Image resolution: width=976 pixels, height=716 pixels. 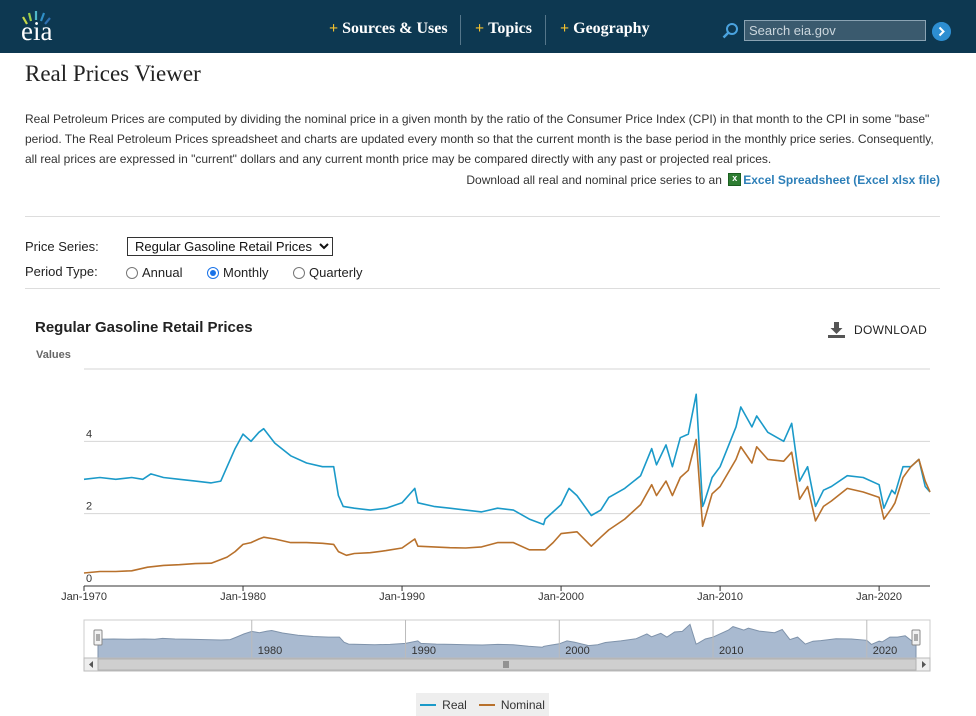 I want to click on x-tick-label: Jan-2010, so click(x=720, y=597).